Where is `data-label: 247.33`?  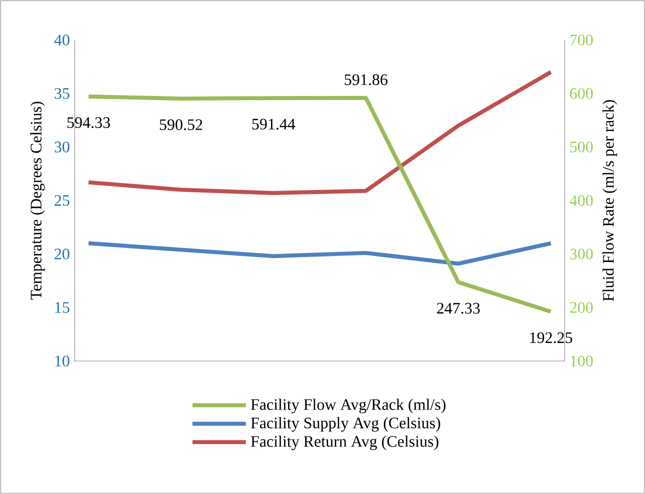
data-label: 247.33 is located at coordinates (458, 308).